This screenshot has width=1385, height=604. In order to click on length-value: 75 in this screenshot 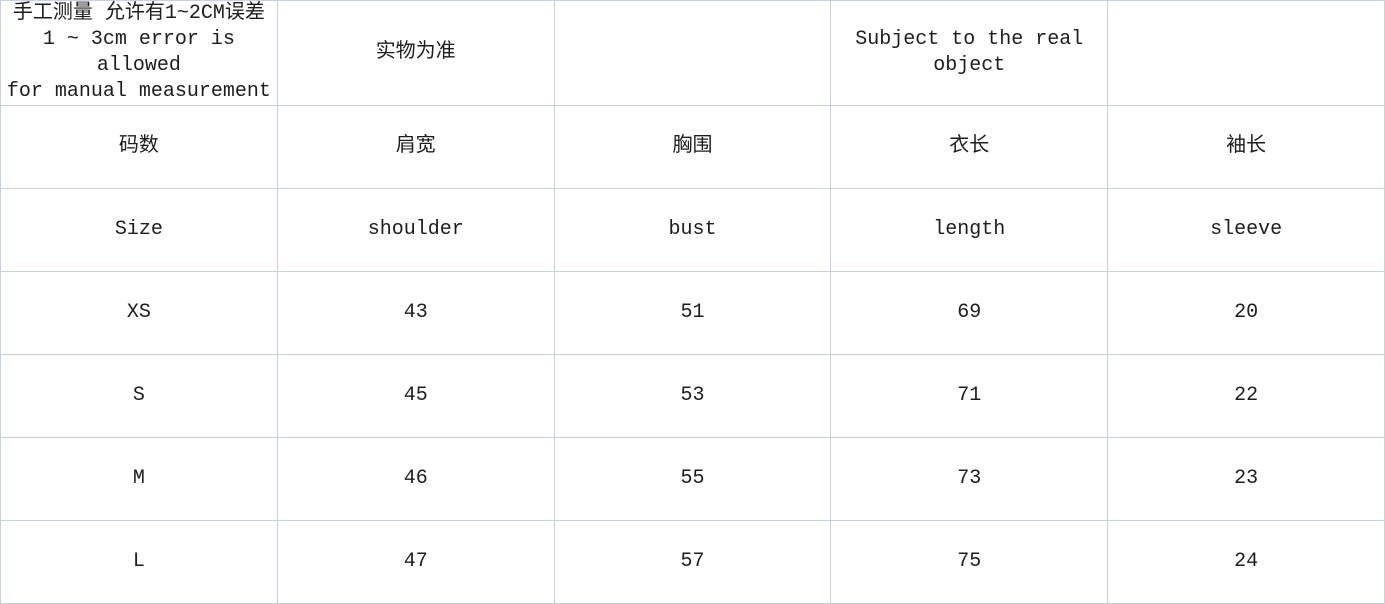, I will do `click(969, 562)`.